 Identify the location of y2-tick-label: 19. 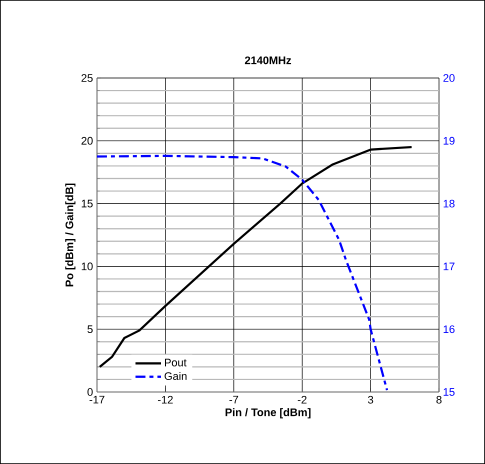
(449, 140).